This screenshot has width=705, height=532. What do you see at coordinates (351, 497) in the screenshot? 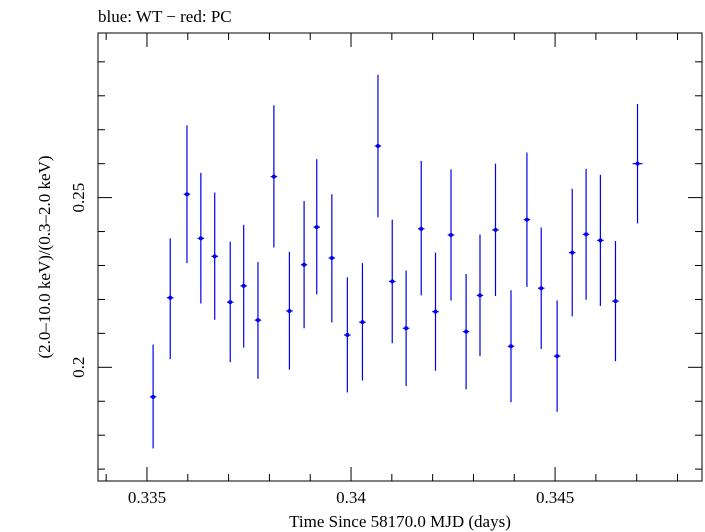
I see `x-tick-label: 0.34` at bounding box center [351, 497].